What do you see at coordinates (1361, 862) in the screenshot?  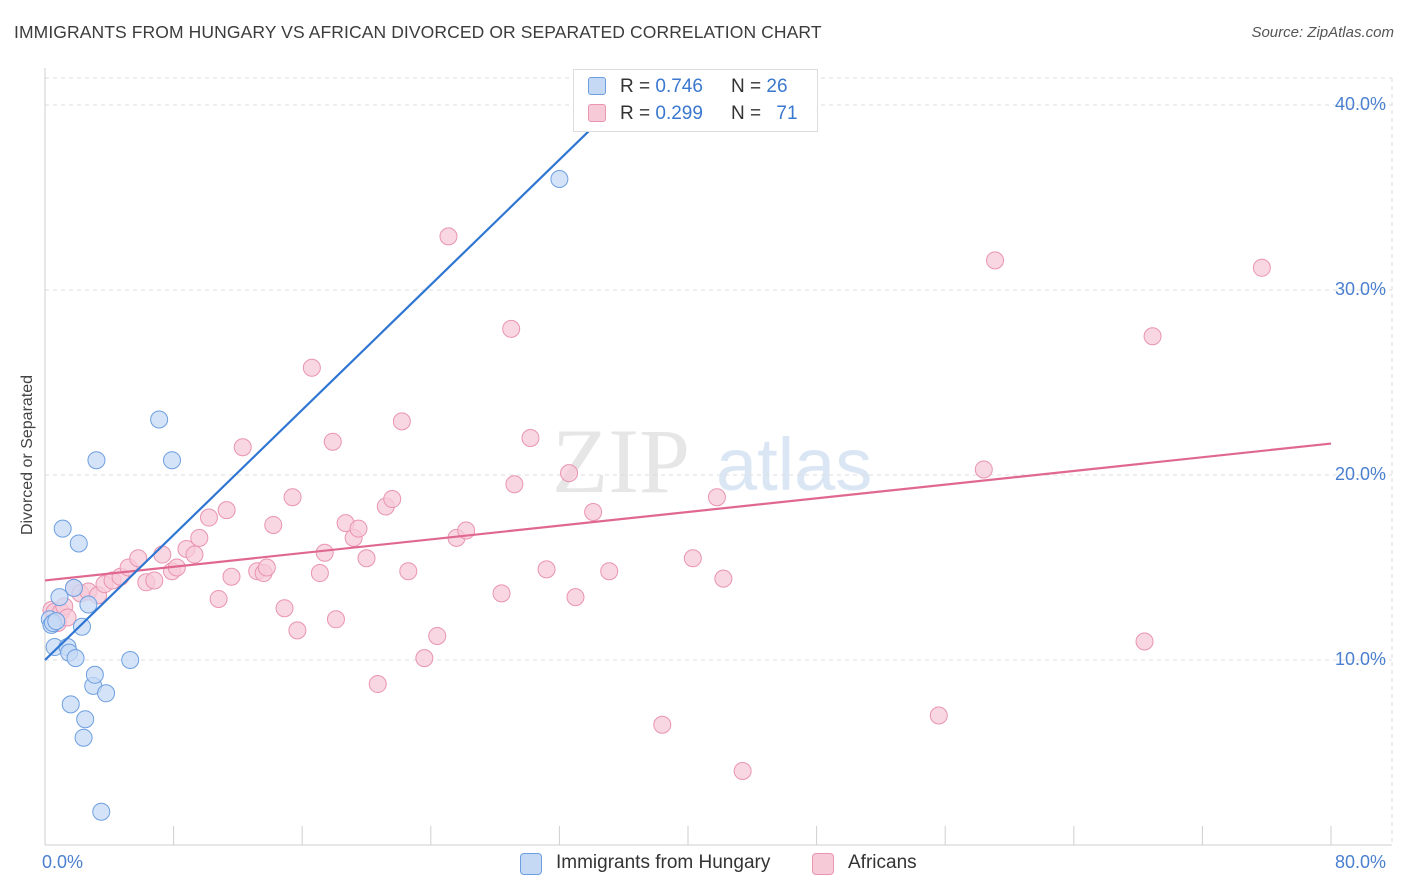 I see `x-axis-max-label: 80.0%` at bounding box center [1361, 862].